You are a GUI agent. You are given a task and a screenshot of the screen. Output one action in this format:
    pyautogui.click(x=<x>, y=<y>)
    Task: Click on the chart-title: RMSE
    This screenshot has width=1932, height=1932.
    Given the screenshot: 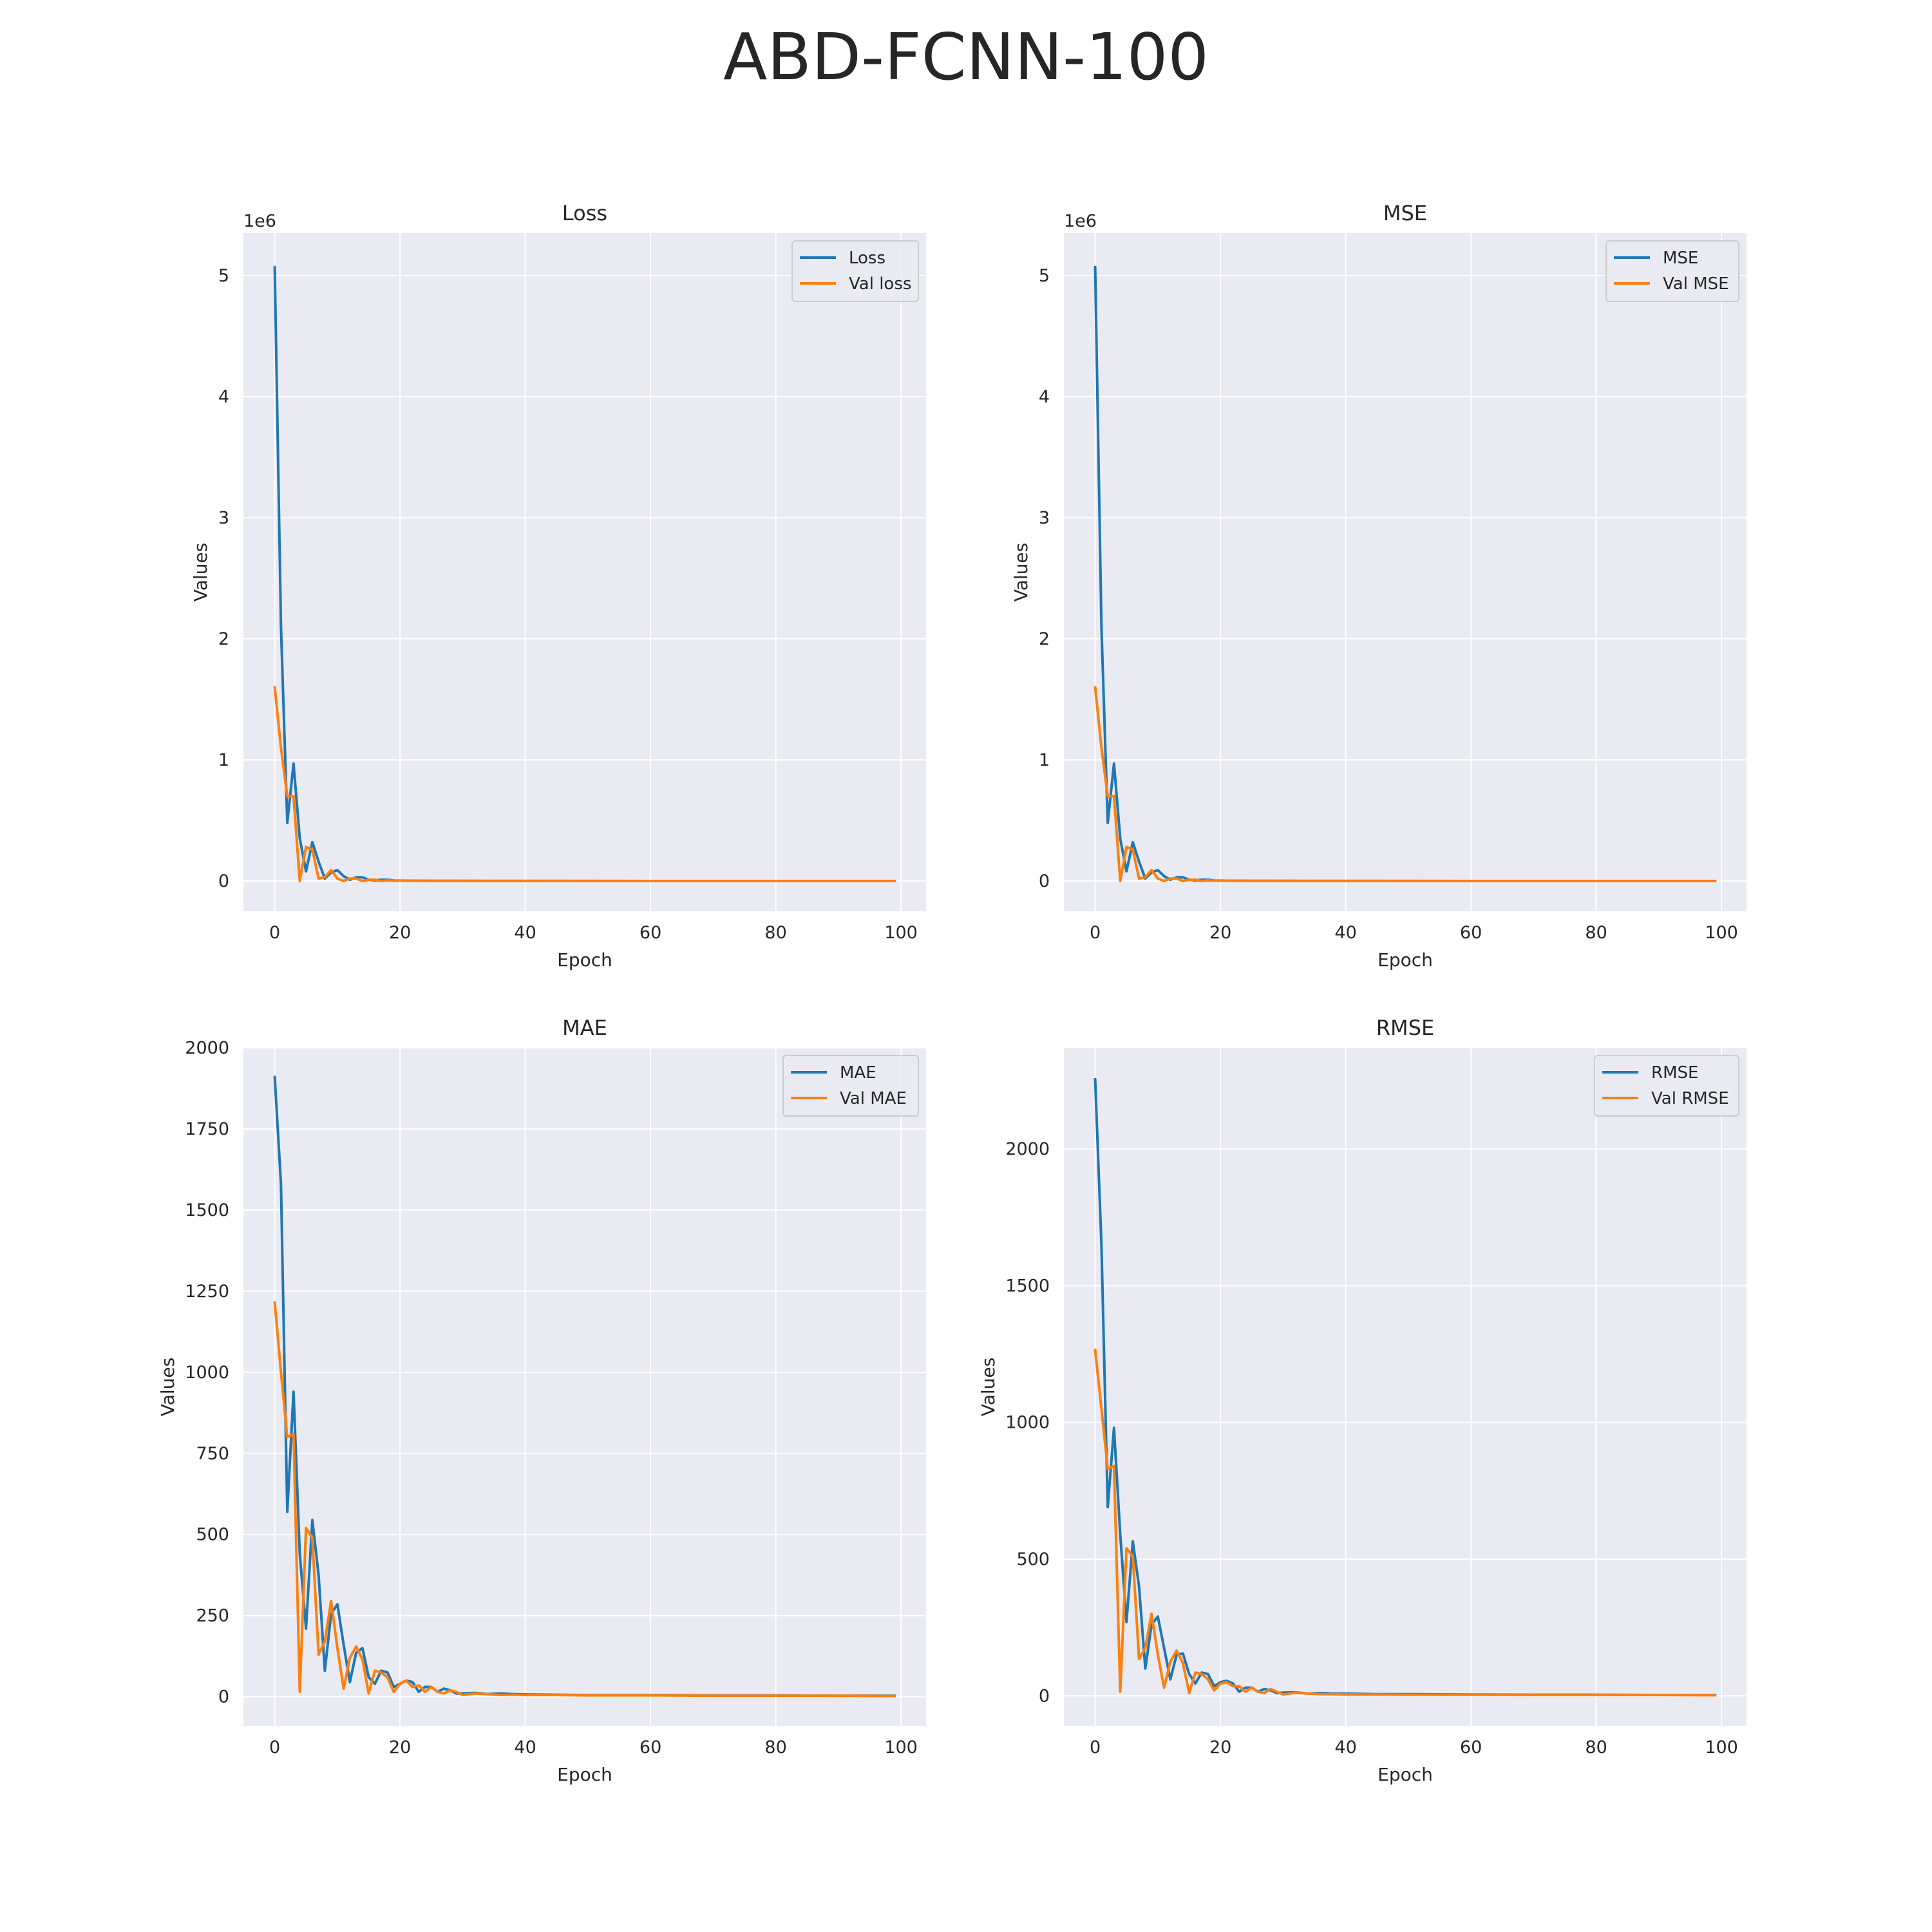 What is the action you would take?
    pyautogui.click(x=1405, y=1028)
    